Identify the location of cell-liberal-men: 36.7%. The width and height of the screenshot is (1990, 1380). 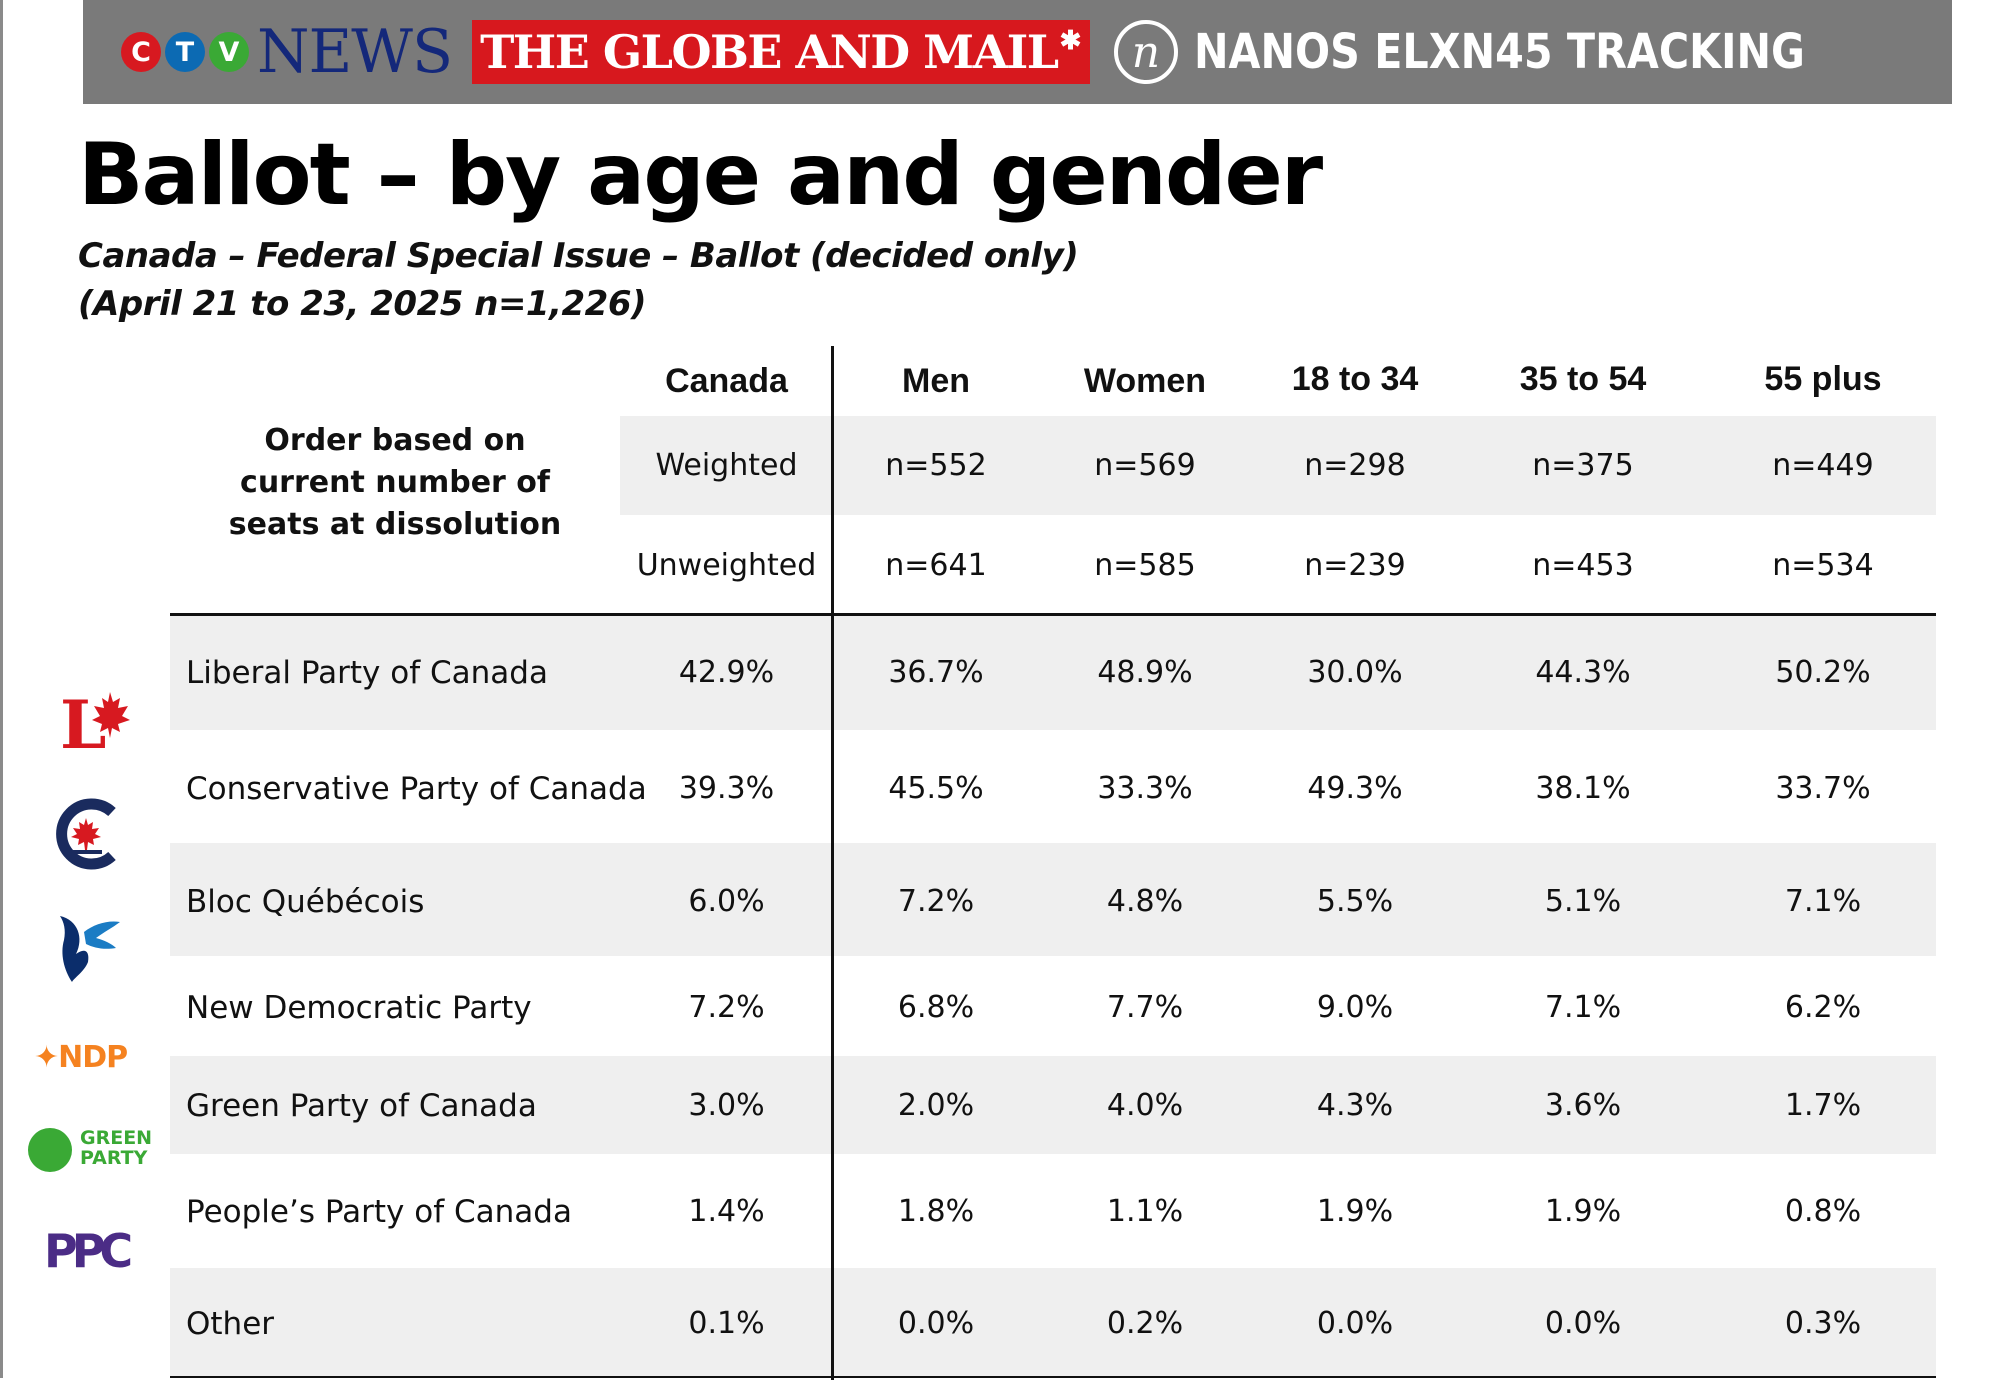
(936, 672).